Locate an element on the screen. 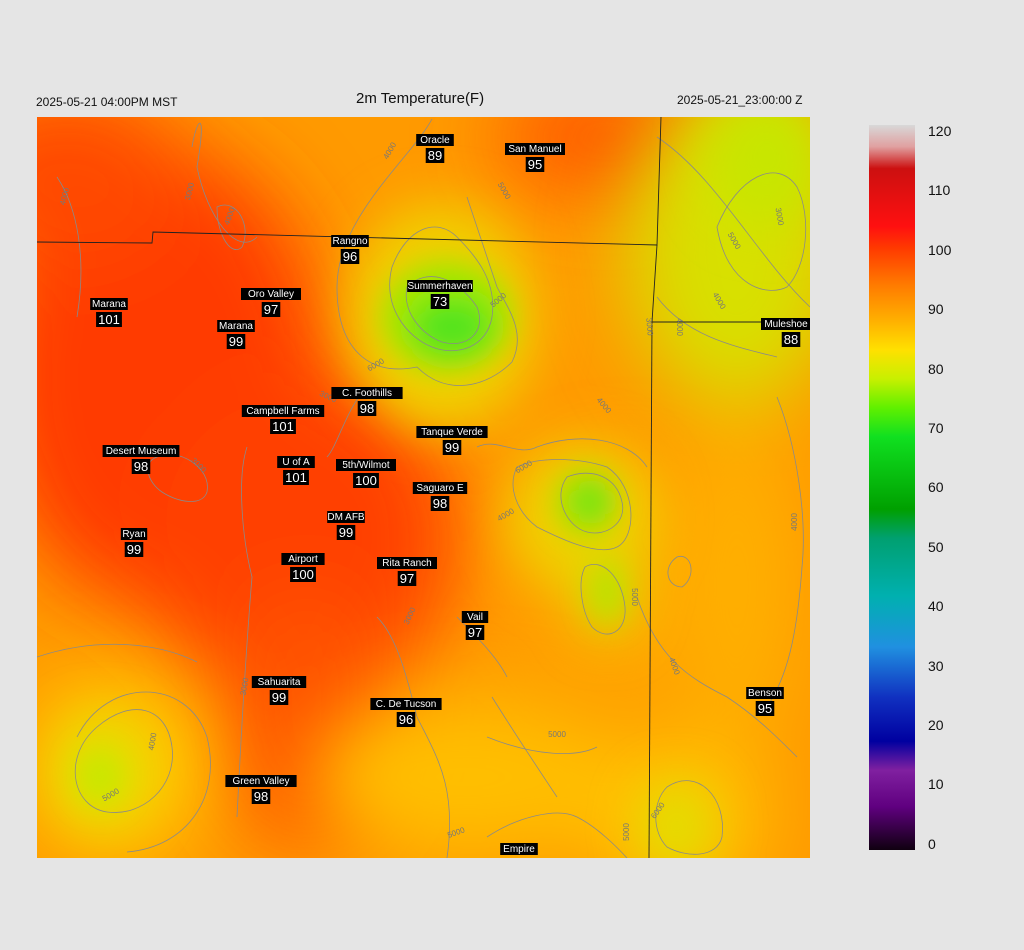 Image resolution: width=1024 pixels, height=950 pixels. station-marker: Campbell Farms 101 is located at coordinates (283, 419).